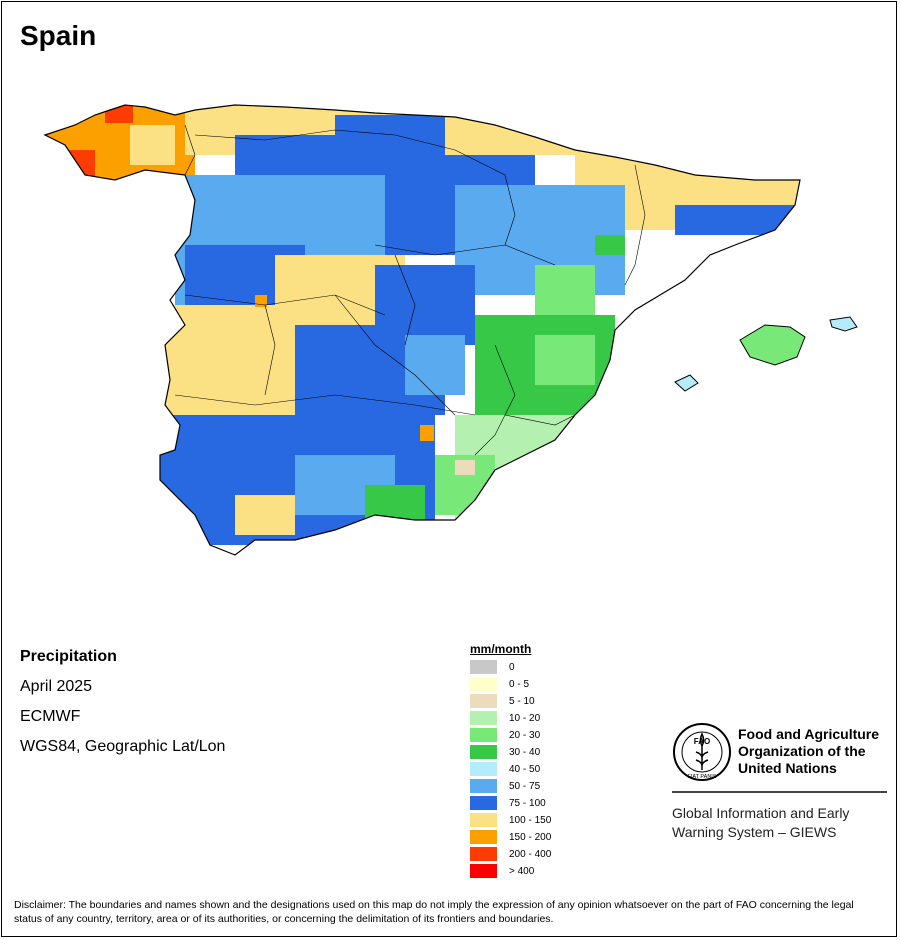 The image size is (900, 940). Describe the element at coordinates (505, 718) in the screenshot. I see `legend-class: 10 - 20` at that location.